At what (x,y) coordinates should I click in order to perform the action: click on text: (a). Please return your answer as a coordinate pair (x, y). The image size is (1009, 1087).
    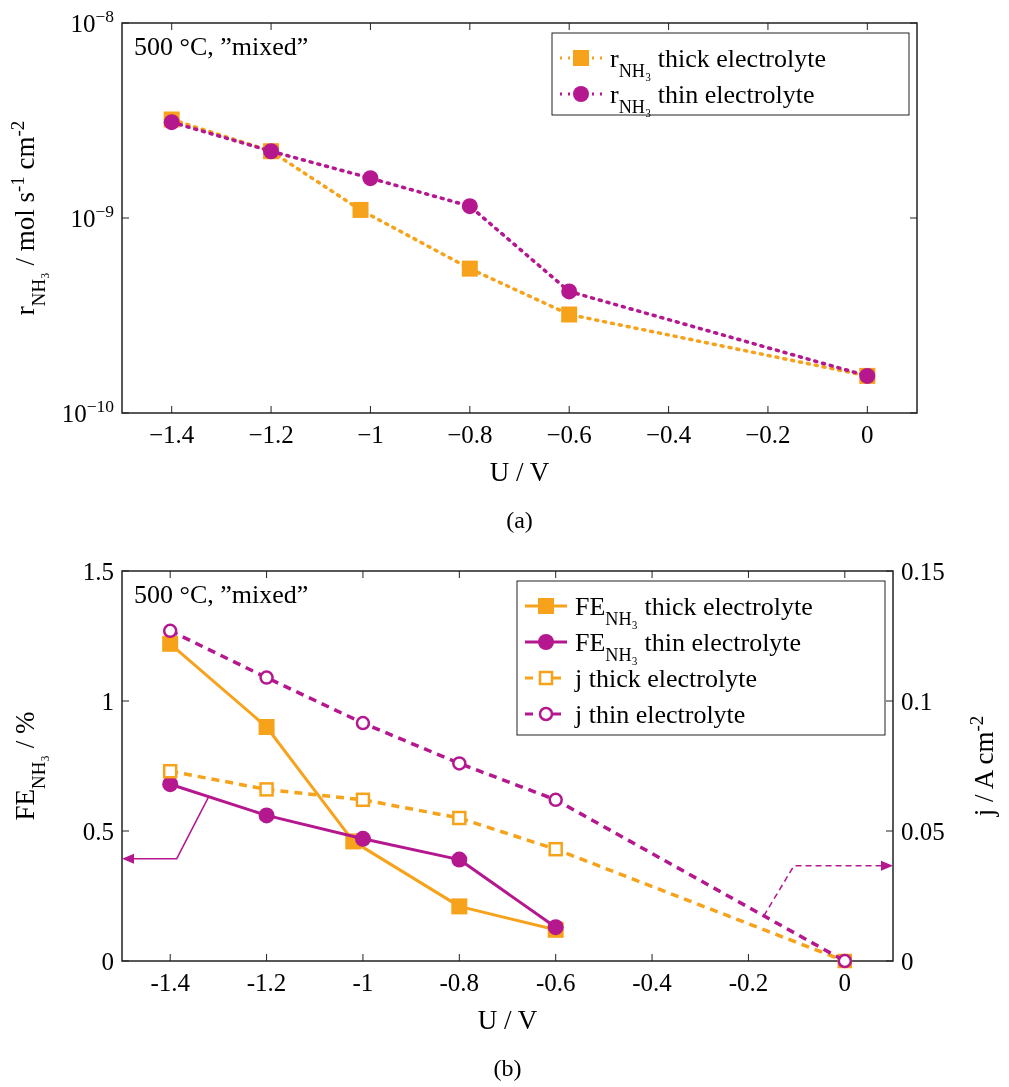
    Looking at the image, I should click on (519, 520).